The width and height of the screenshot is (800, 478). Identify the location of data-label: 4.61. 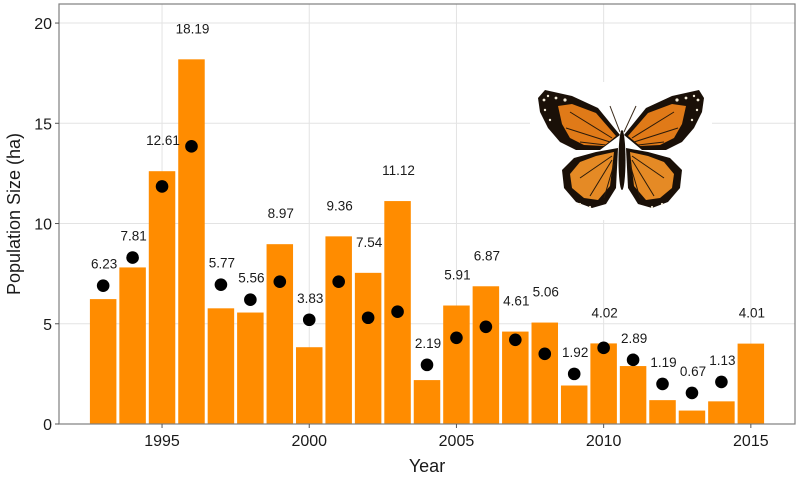
(516, 301).